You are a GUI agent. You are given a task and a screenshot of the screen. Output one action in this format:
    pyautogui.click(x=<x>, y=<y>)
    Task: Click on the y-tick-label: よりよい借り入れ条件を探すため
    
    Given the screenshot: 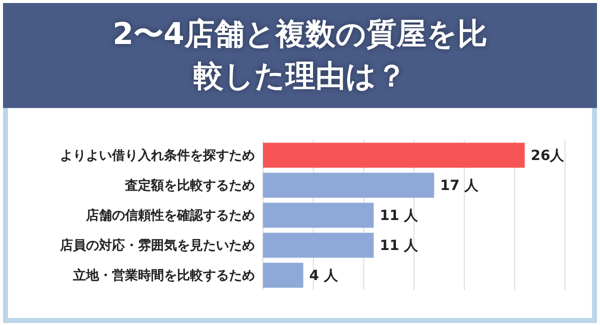 What is the action you would take?
    pyautogui.click(x=157, y=156)
    